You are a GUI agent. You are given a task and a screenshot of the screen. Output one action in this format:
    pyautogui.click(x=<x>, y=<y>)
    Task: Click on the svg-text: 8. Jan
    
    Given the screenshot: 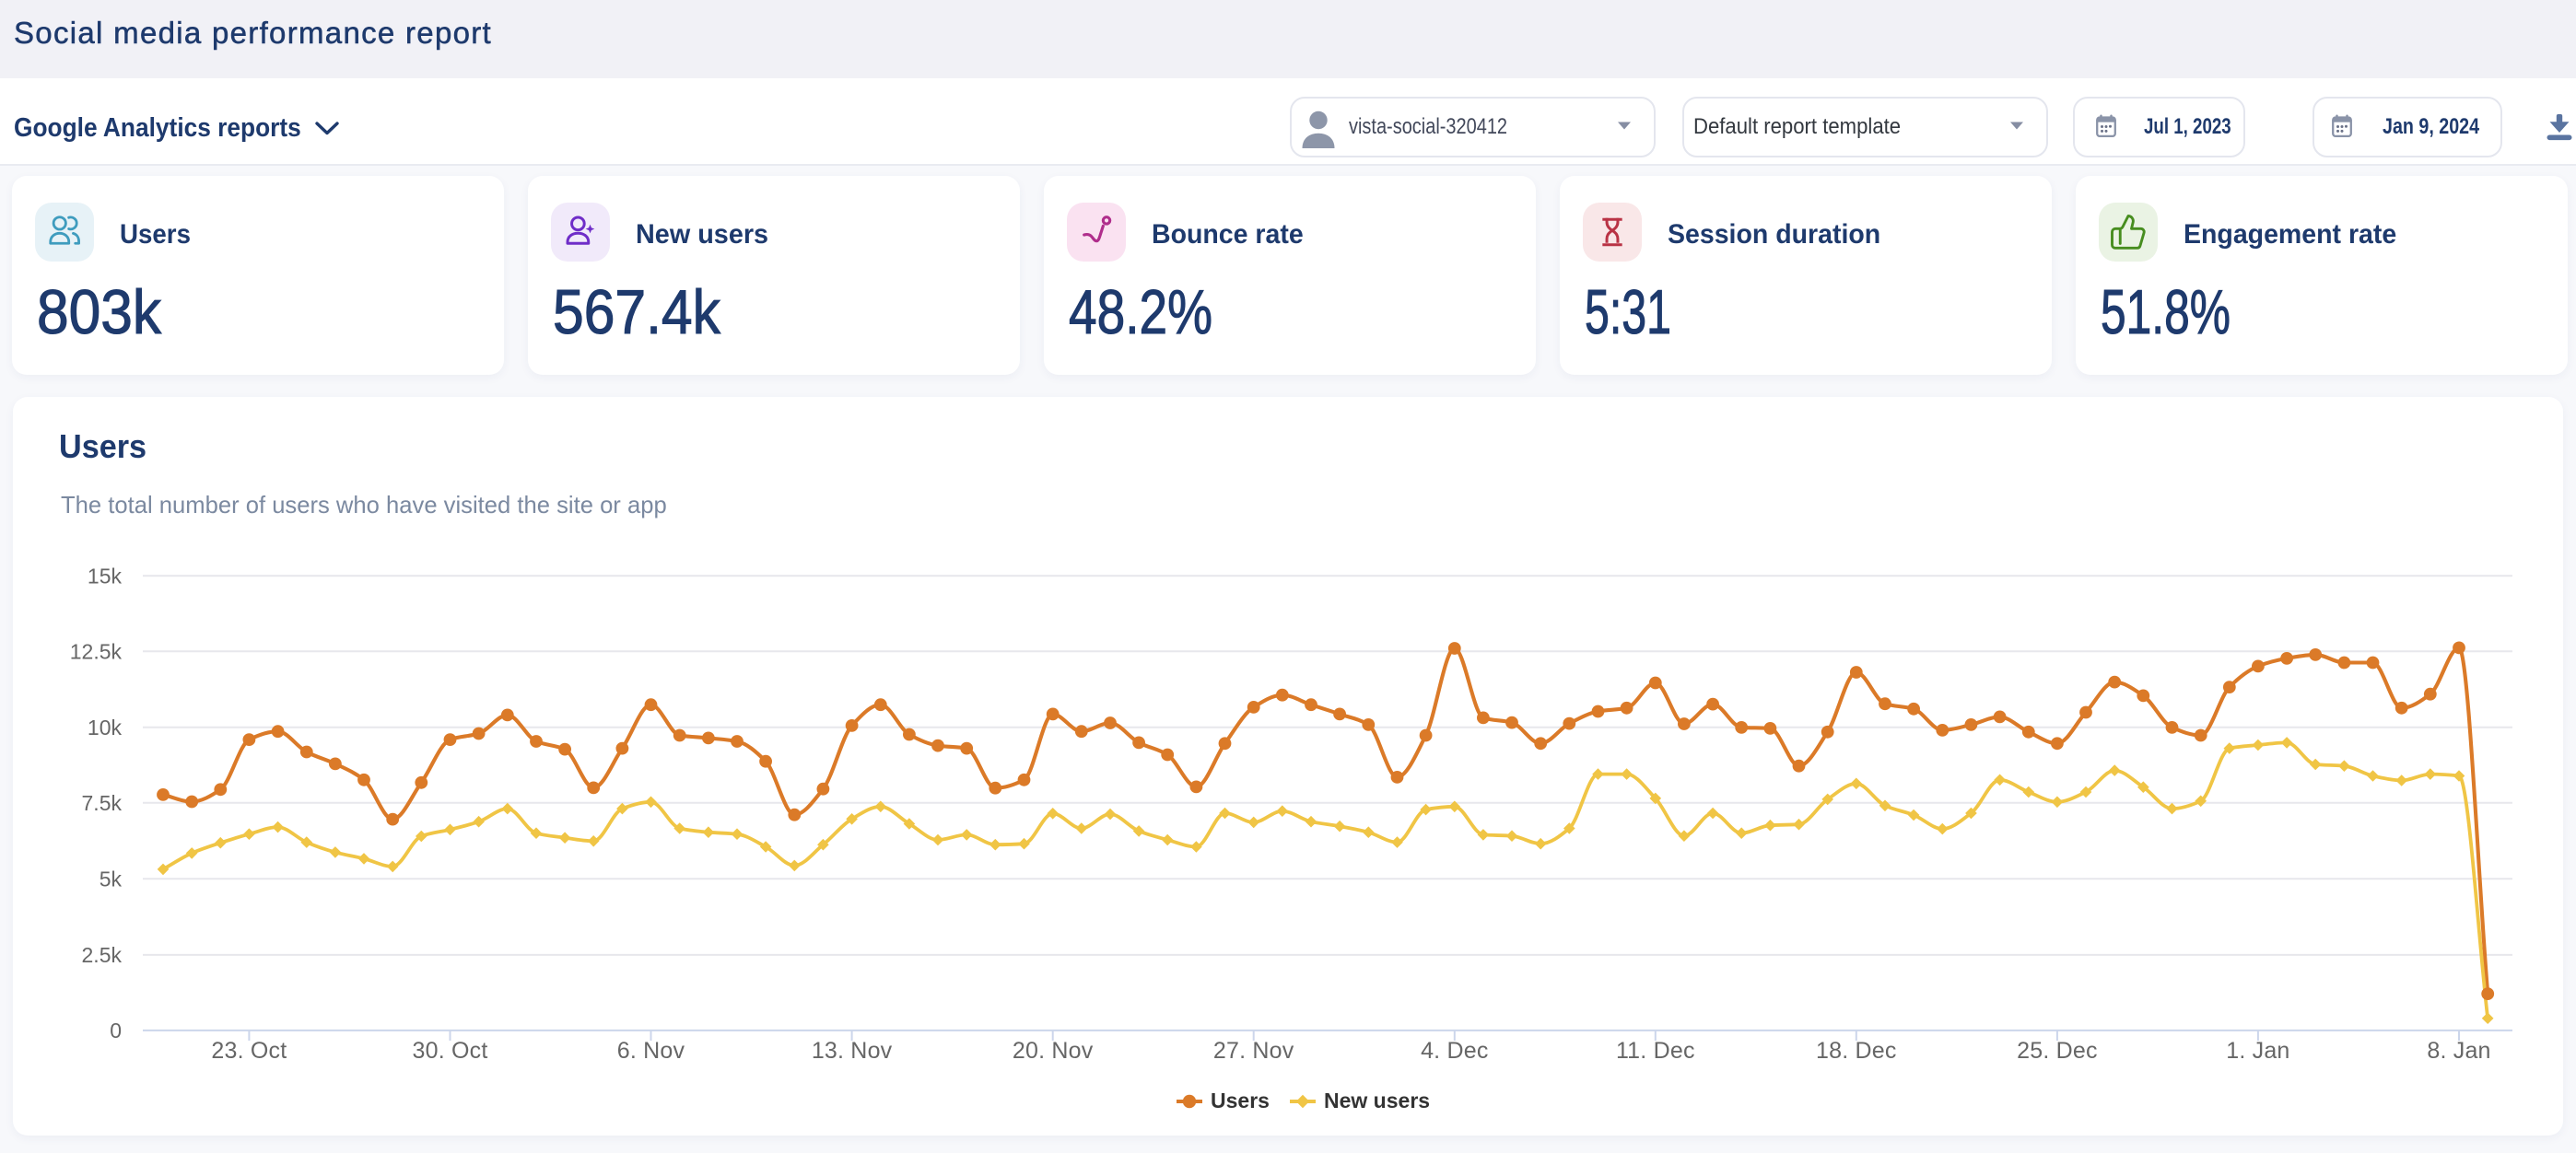 What is the action you would take?
    pyautogui.click(x=2458, y=1051)
    